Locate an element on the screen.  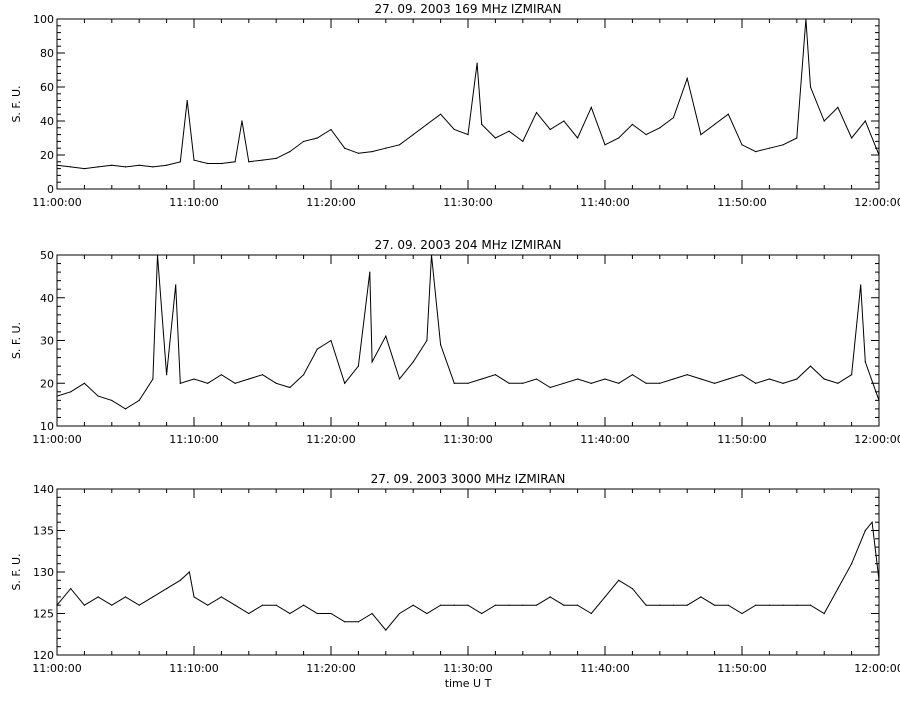
chart-title: 27. 09. 2003 3000 MHz IZMIRAN is located at coordinates (468, 479).